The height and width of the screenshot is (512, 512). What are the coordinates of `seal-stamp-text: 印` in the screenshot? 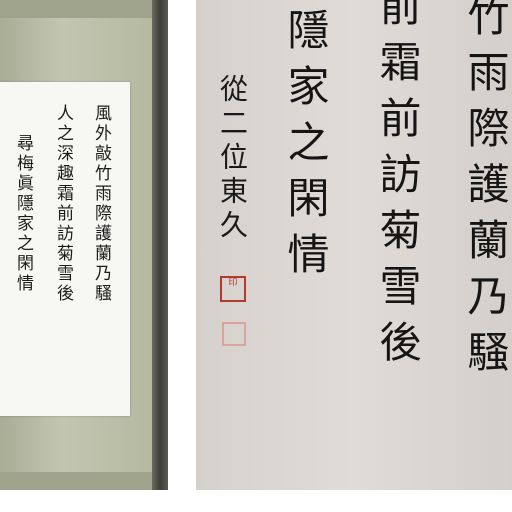 It's located at (233, 283).